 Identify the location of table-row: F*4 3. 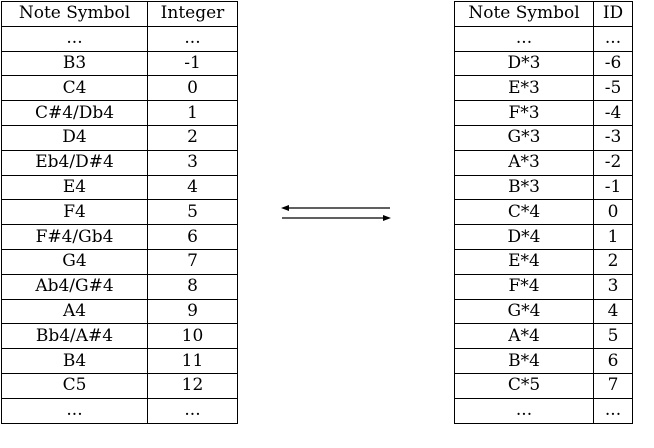
(543, 286).